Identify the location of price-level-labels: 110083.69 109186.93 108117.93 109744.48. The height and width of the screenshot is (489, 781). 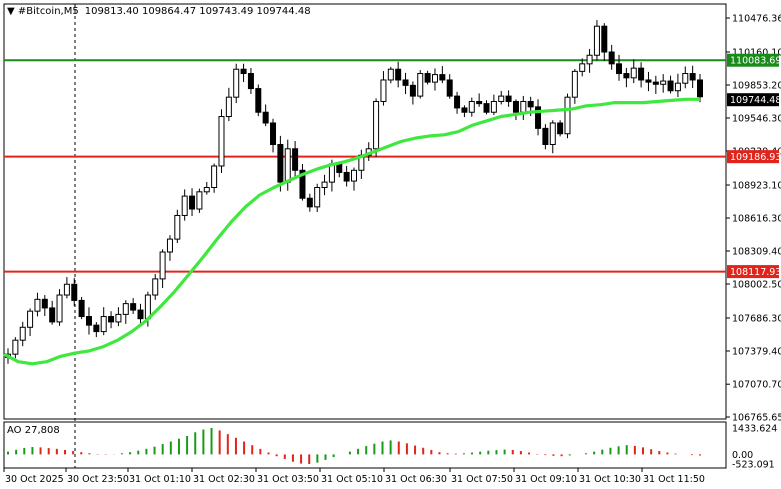
(754, 166).